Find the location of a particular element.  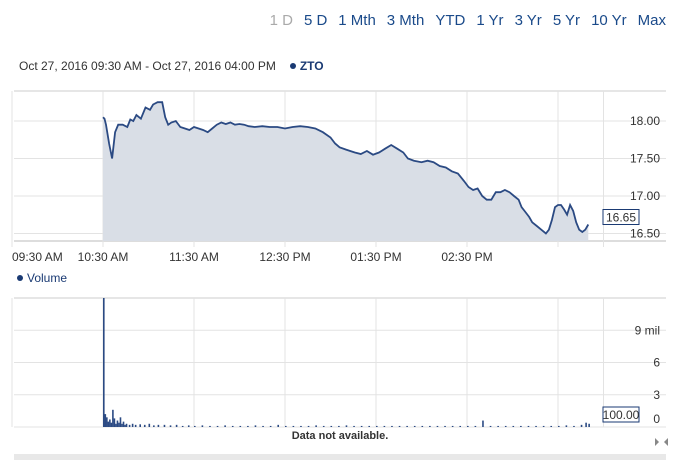

volume-last-value-box is located at coordinates (621, 414).